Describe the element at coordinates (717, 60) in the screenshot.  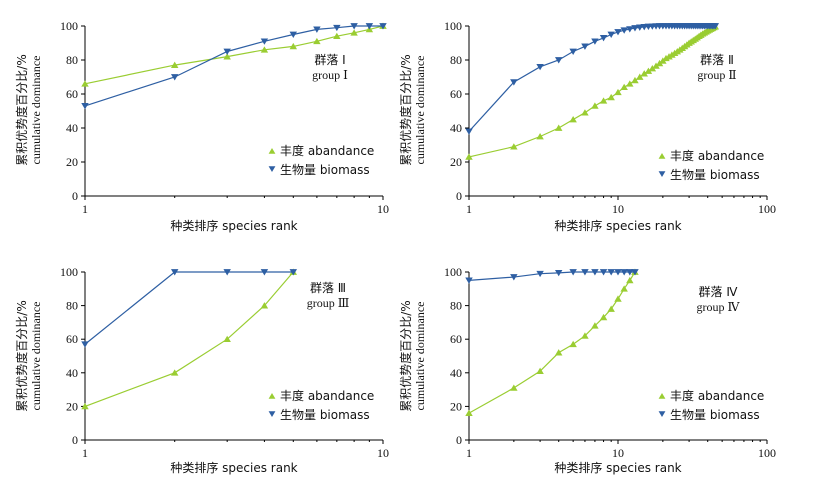
I see `group-label-cn: 群落 Ⅱ` at that location.